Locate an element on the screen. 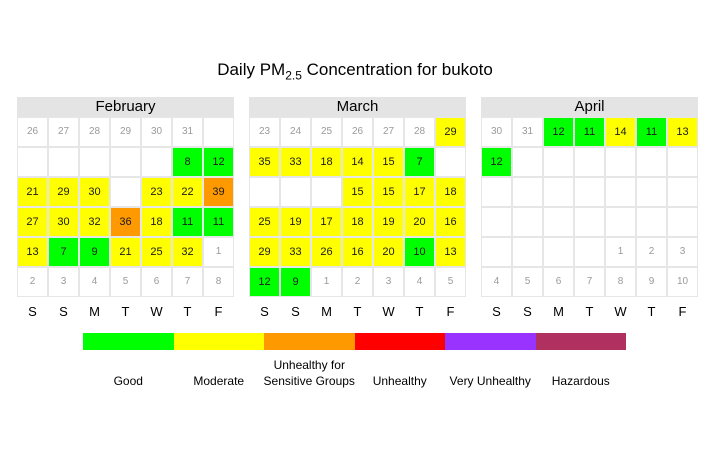  month-header: March is located at coordinates (357, 107).